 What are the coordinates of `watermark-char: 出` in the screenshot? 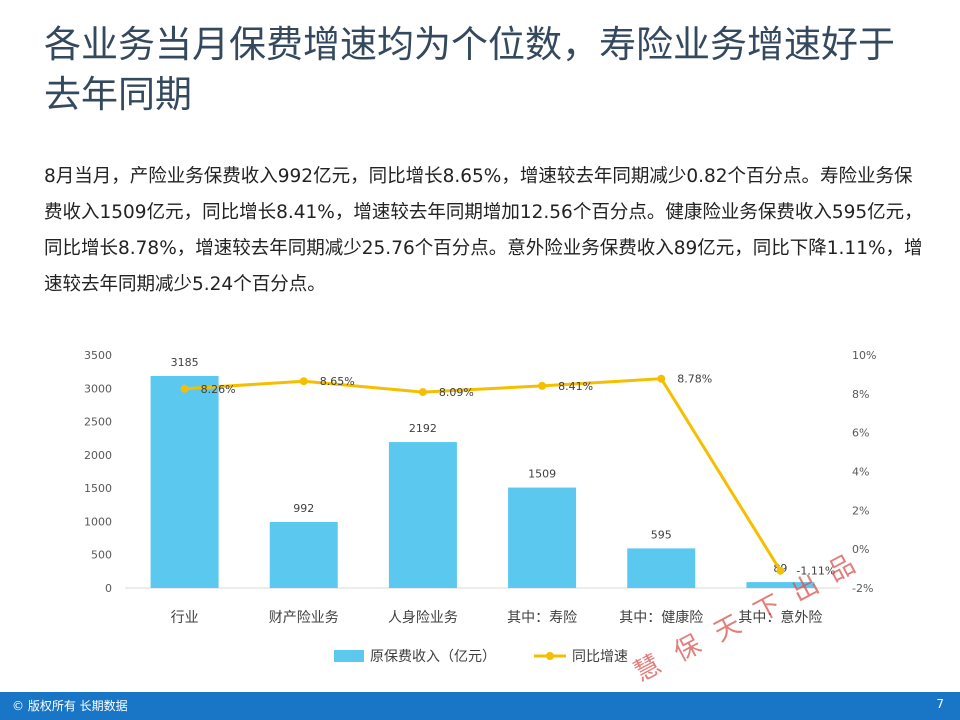 It's located at (805, 588).